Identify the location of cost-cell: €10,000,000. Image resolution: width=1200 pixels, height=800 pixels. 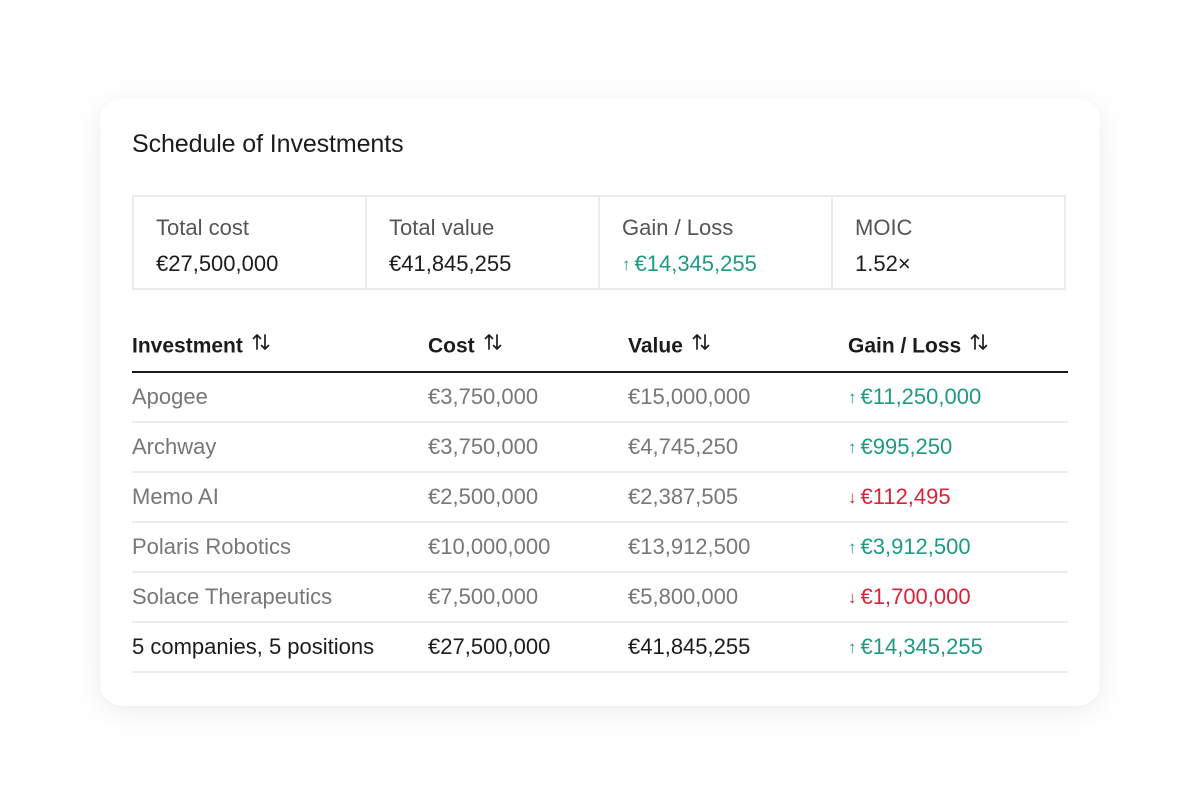
(528, 547).